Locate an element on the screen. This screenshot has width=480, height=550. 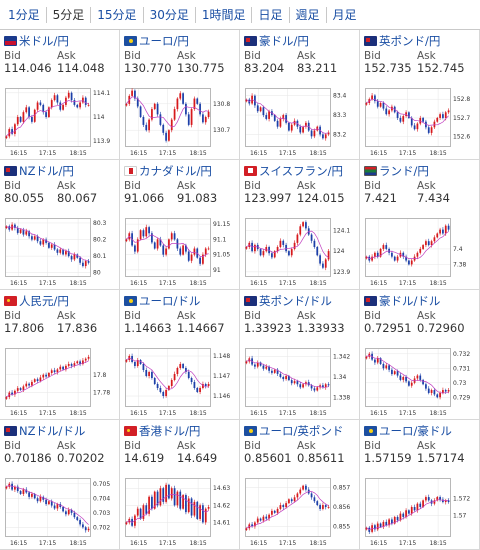
tab-4: 1時間足 is located at coordinates (223, 14).